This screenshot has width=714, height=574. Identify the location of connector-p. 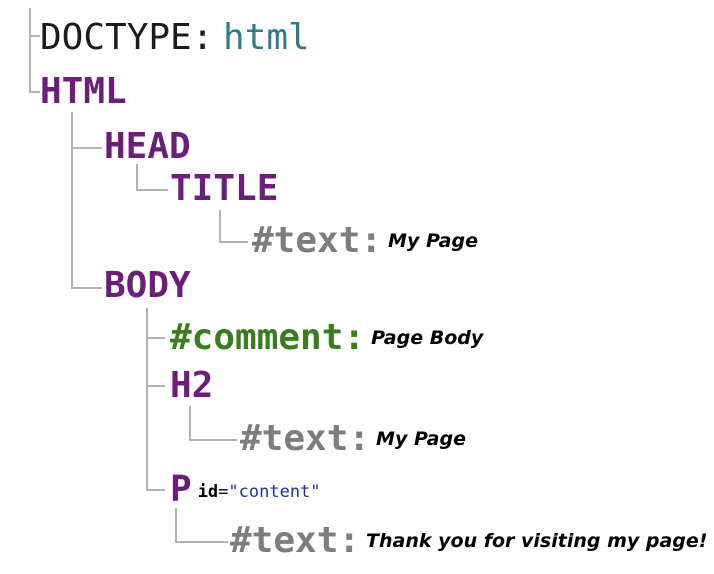
(155, 438).